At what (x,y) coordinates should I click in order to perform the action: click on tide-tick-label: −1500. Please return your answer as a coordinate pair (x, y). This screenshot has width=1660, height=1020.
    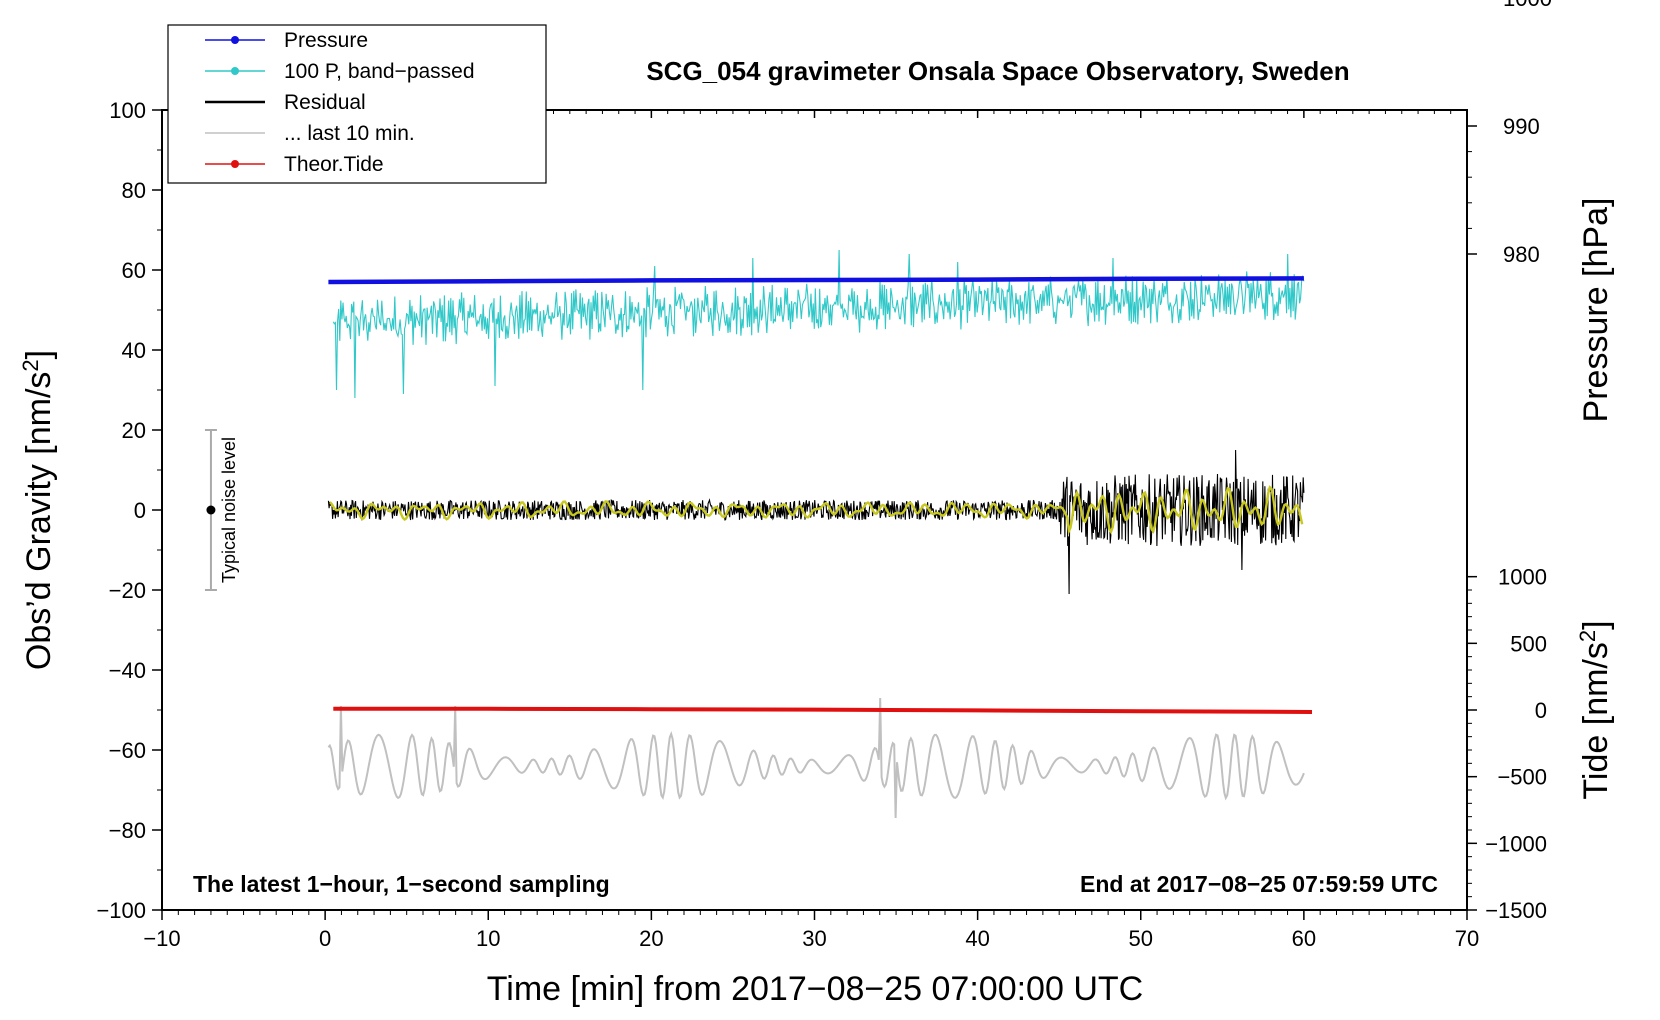
    Looking at the image, I should click on (1516, 910).